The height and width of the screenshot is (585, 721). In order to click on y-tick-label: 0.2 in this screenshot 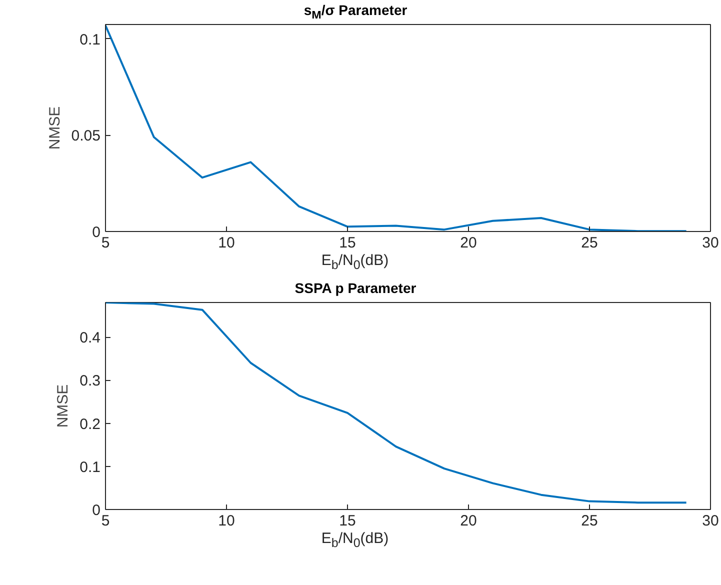, I will do `click(90, 424)`.